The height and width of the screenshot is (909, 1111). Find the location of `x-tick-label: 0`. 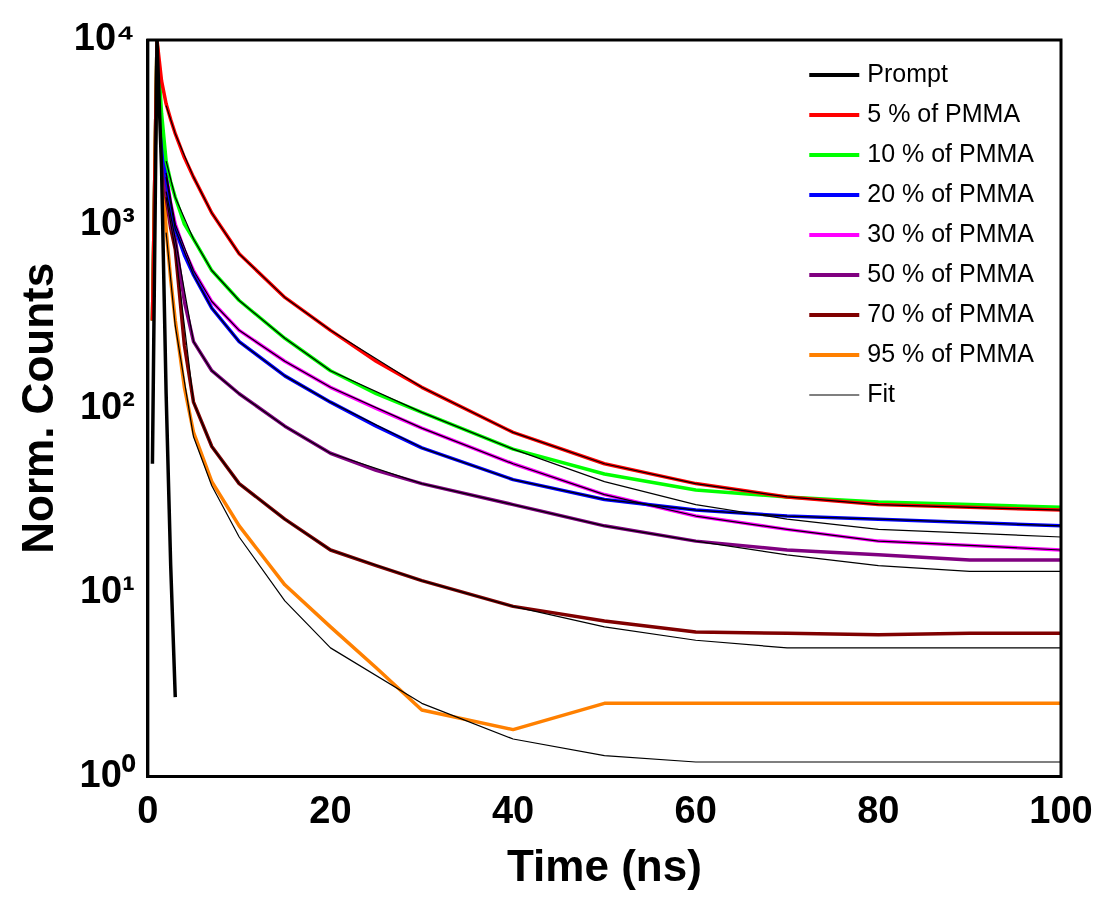

x-tick-label: 0 is located at coordinates (148, 809).